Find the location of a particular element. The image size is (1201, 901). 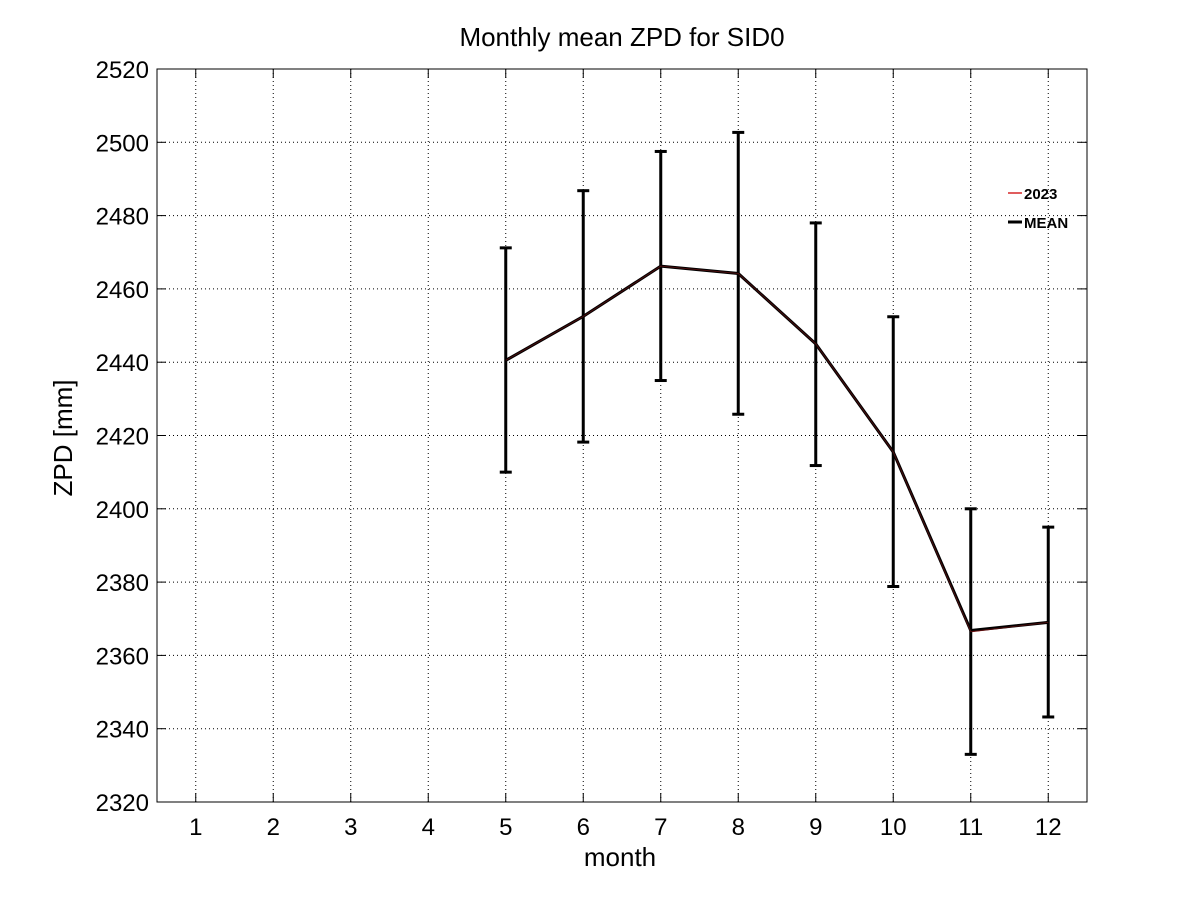

x-axis-title: month is located at coordinates (620, 857).